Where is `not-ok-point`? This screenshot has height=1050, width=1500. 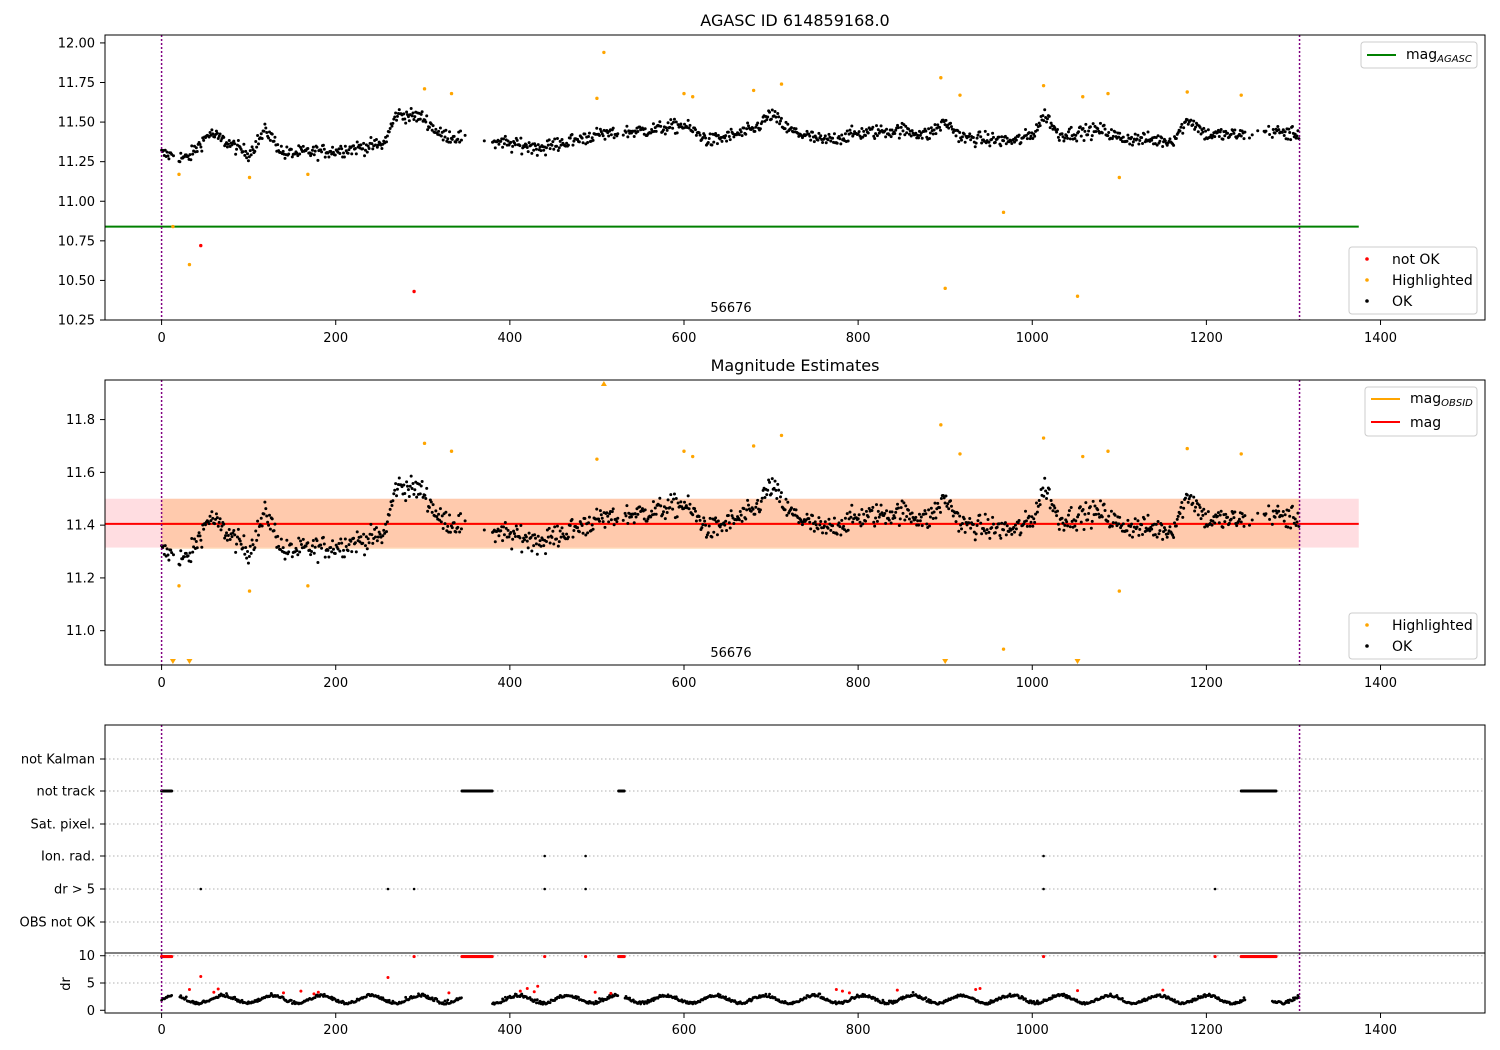
not-ok-point is located at coordinates (201, 245).